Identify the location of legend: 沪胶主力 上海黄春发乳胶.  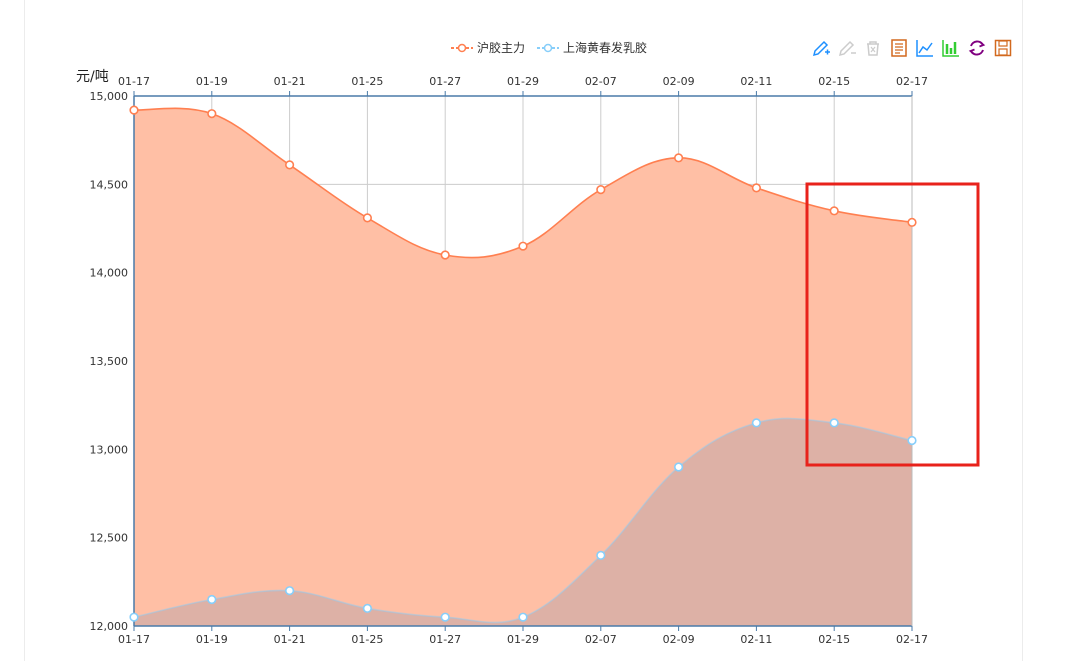
(549, 47).